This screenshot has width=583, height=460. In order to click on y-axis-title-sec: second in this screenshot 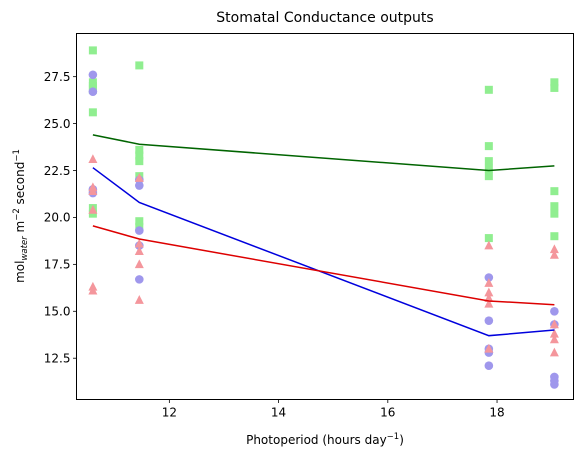, I will do `click(20, 185)`.